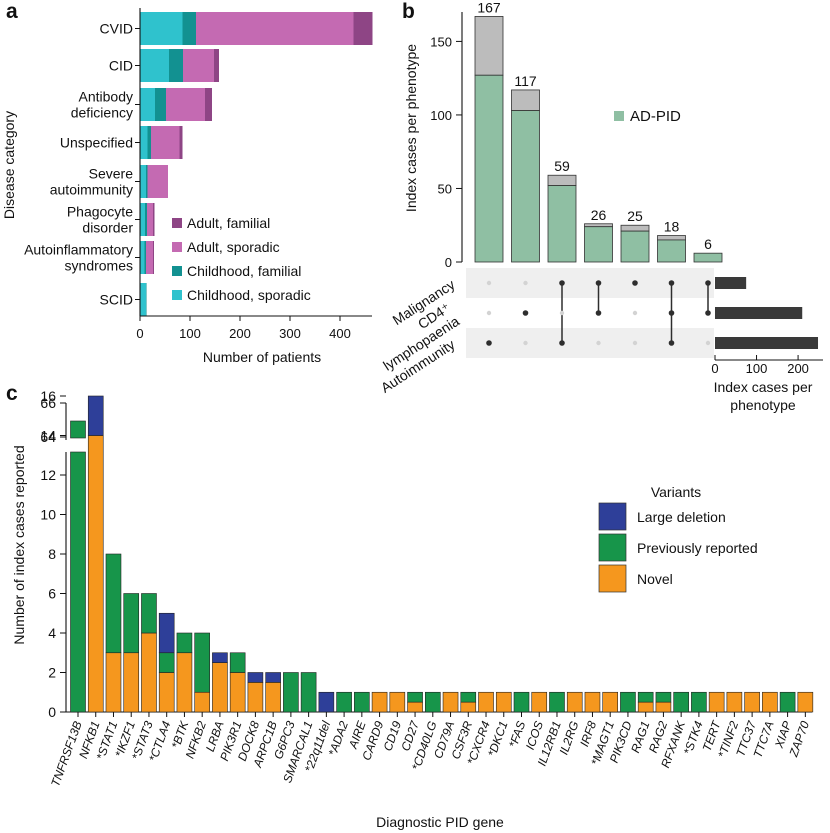 The width and height of the screenshot is (830, 833). Describe the element at coordinates (716, 702) in the screenshot. I see `bar-tert-novel` at that location.